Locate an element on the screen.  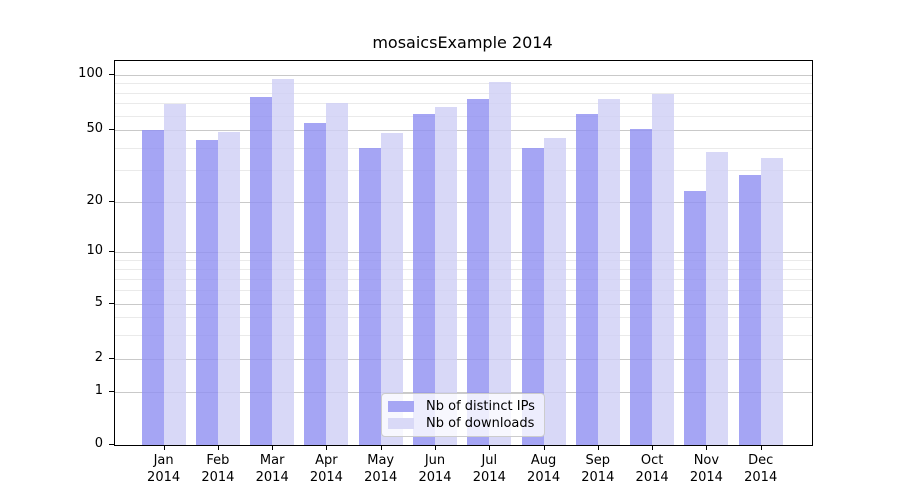
x-tick-label-jul: Jul 2014 is located at coordinates (489, 469).